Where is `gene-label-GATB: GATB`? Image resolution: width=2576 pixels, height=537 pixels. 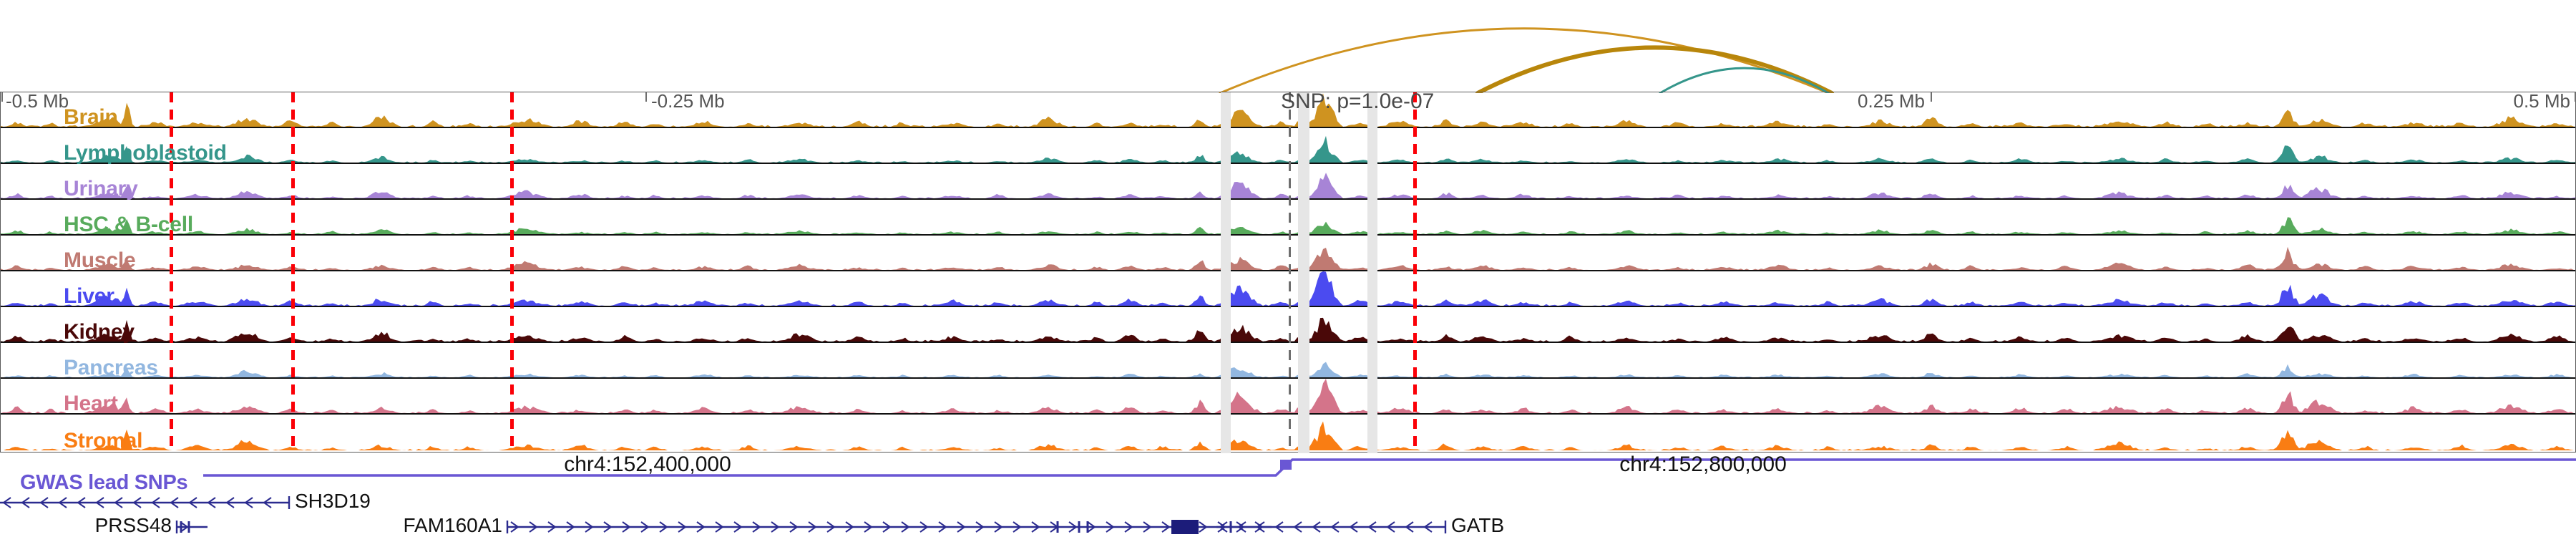
gene-label-GATB: GATB is located at coordinates (1478, 525).